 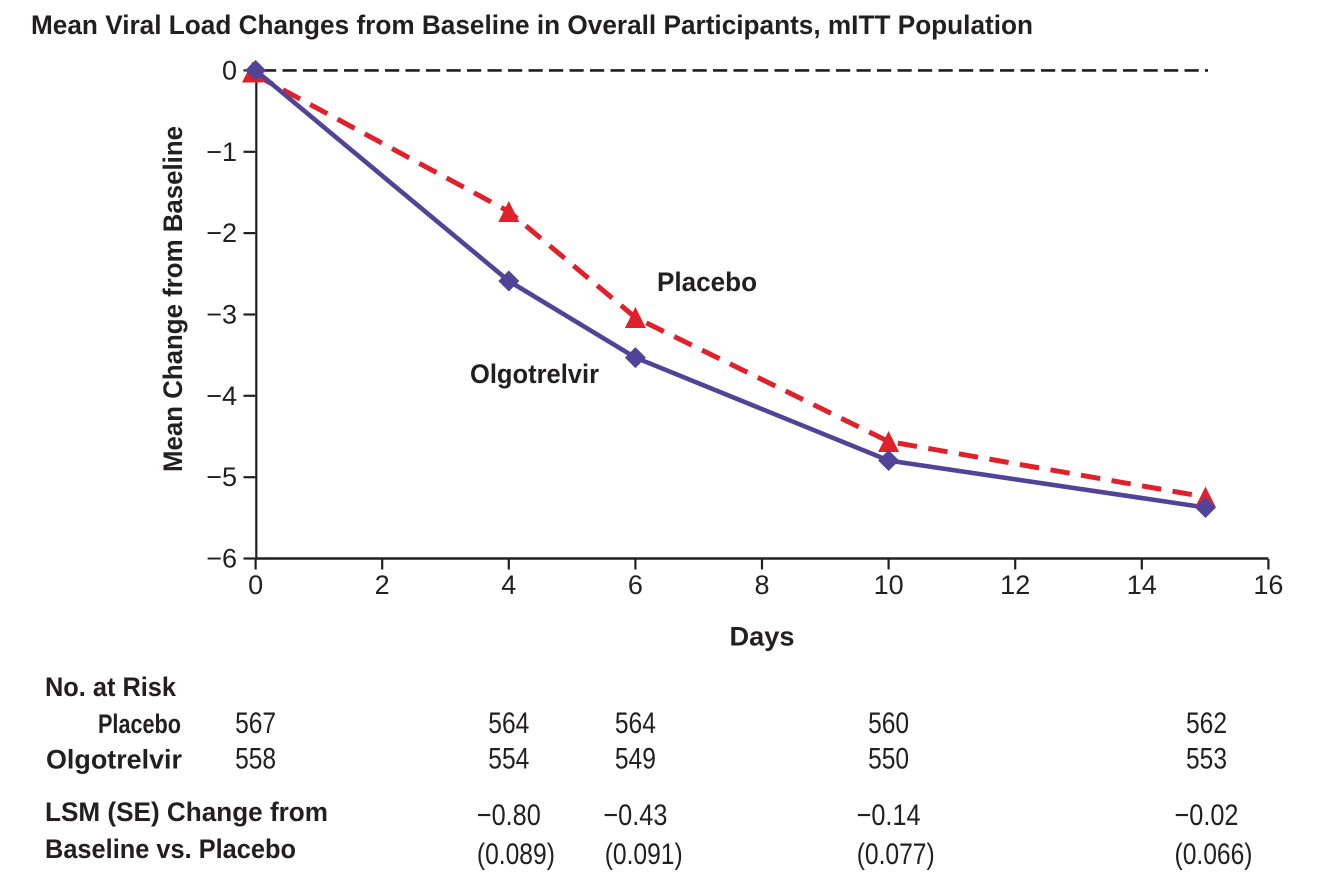 I want to click on svg-text: 14, so click(x=1142, y=585).